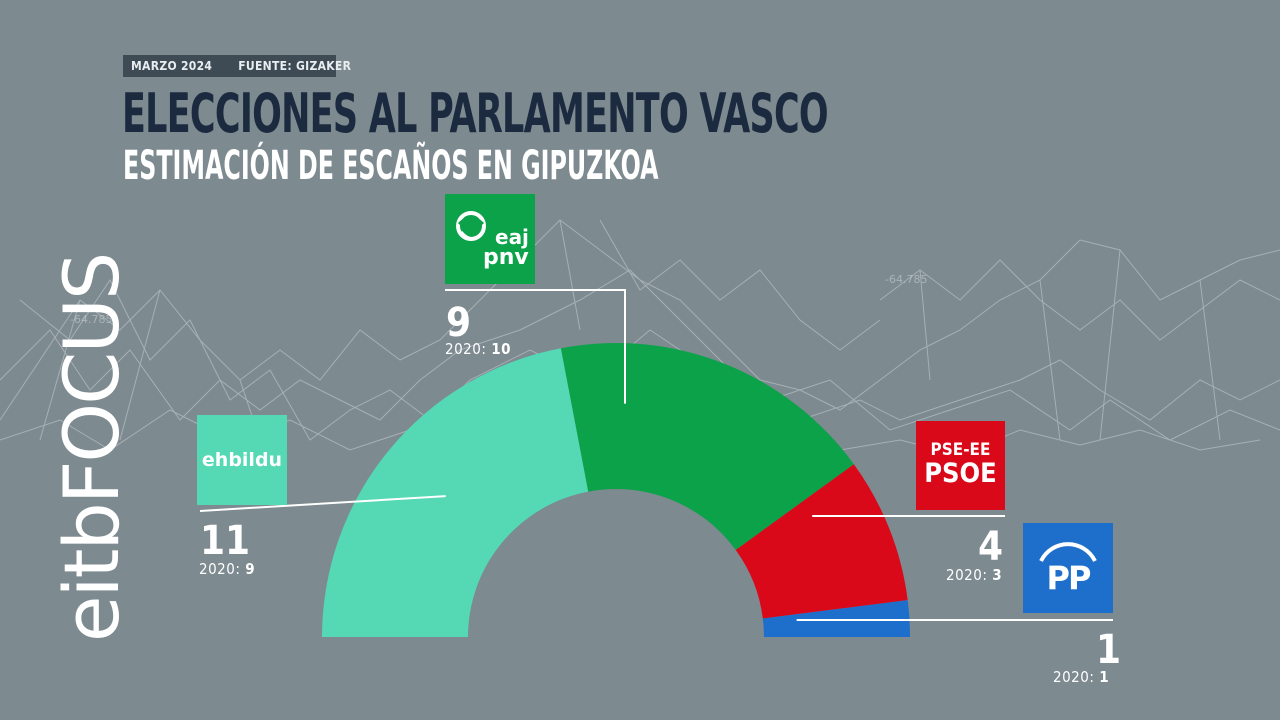  What do you see at coordinates (220, 569) in the screenshot?
I see `ehbildu-prev-label: 2020:` at bounding box center [220, 569].